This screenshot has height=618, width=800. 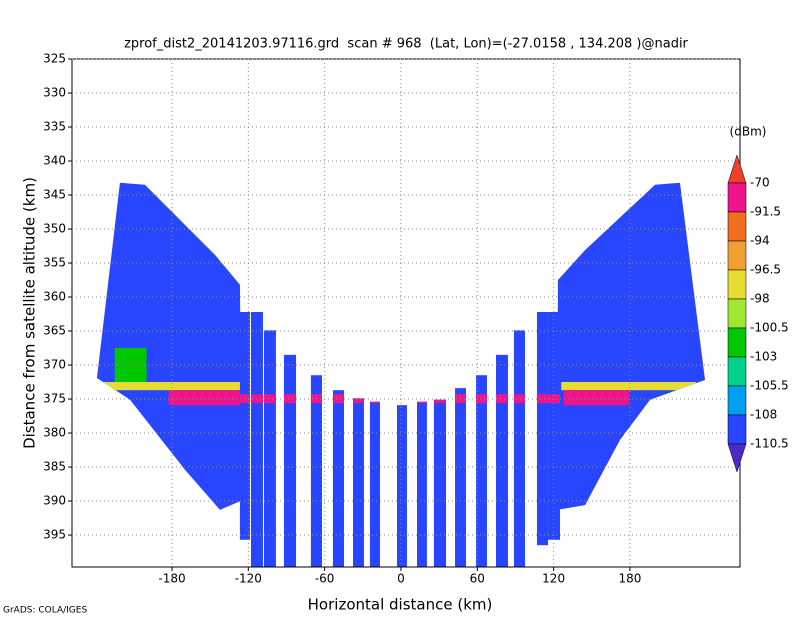 I want to click on colorbar-label: -100.5, so click(x=769, y=328).